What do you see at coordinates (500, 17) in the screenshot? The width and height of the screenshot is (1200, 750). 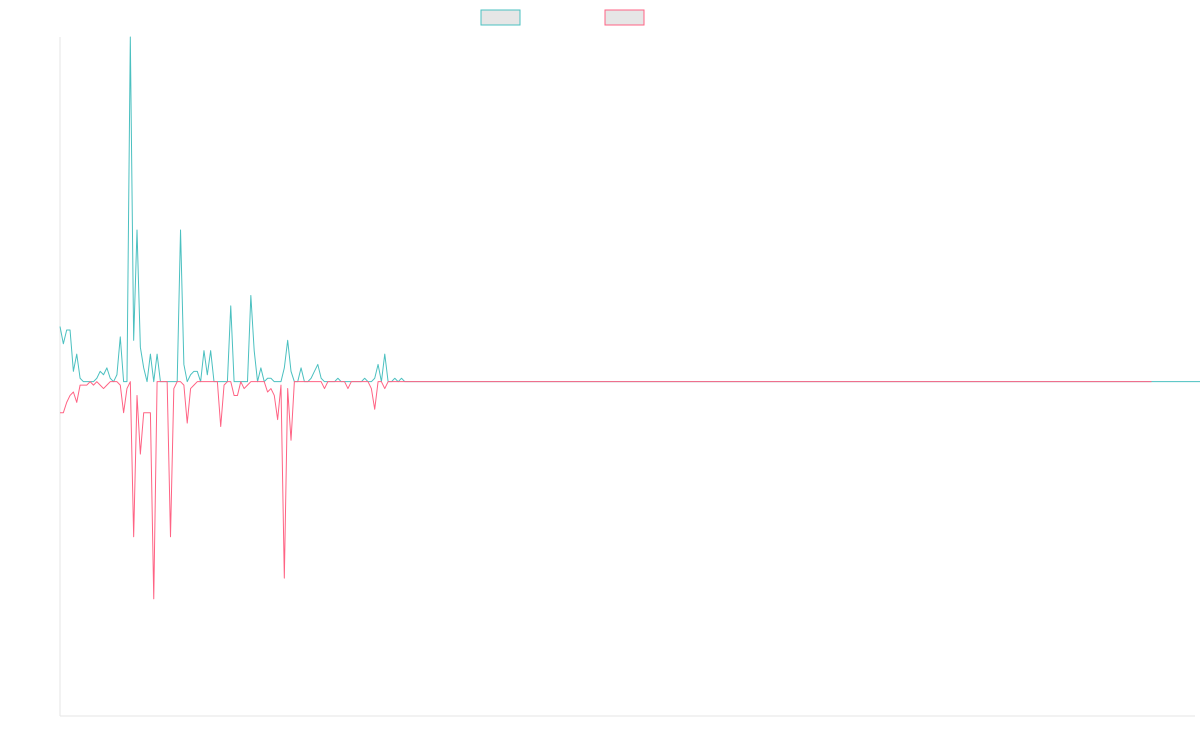 I see `legend-swatch-positive` at bounding box center [500, 17].